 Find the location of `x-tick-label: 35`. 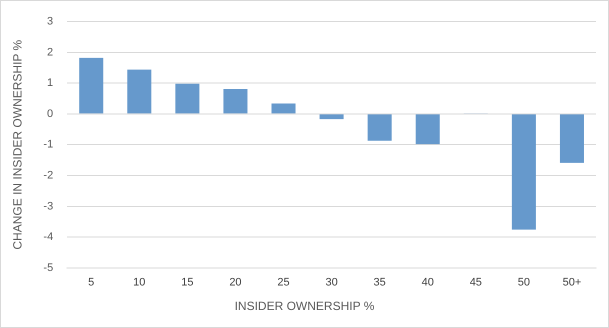

x-tick-label: 35 is located at coordinates (380, 282).